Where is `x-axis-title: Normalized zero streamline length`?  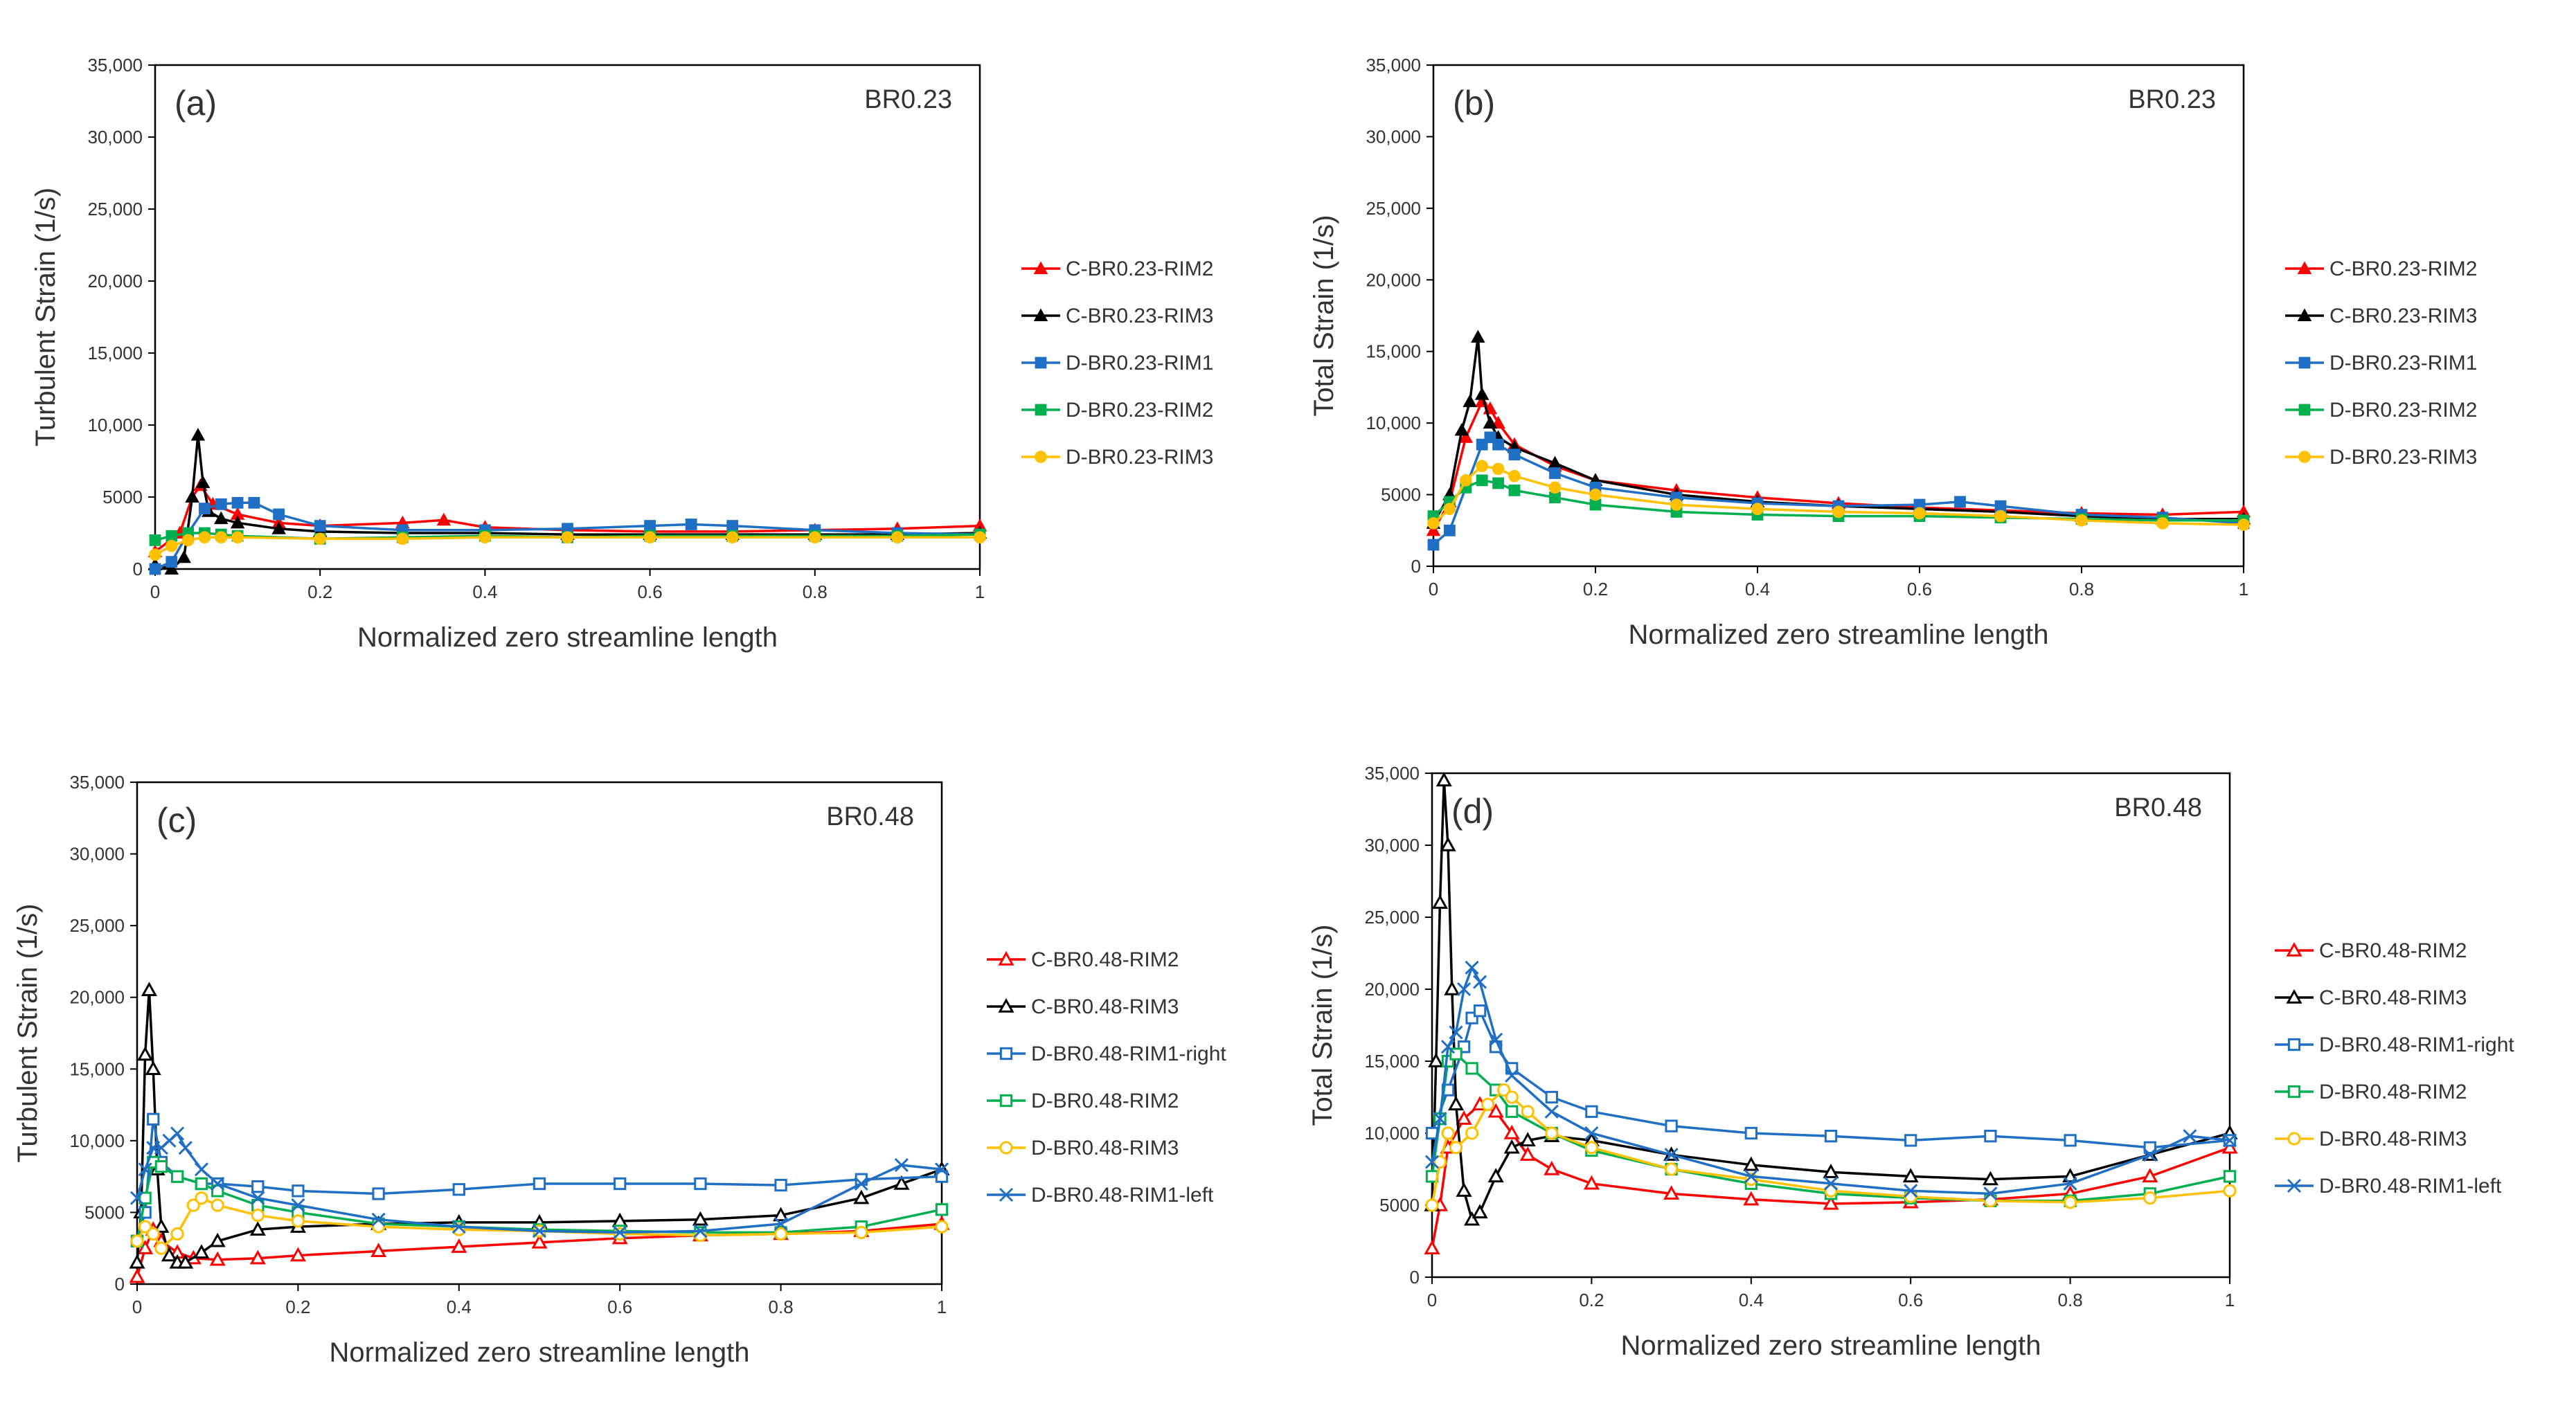
x-axis-title: Normalized zero streamline length is located at coordinates (1831, 1345).